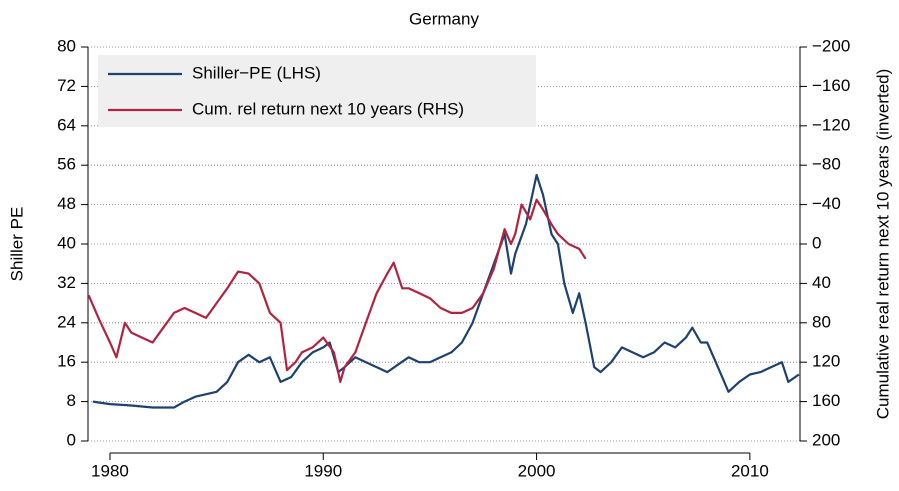  Describe the element at coordinates (821, 321) in the screenshot. I see `y2-tick-label: 80` at that location.